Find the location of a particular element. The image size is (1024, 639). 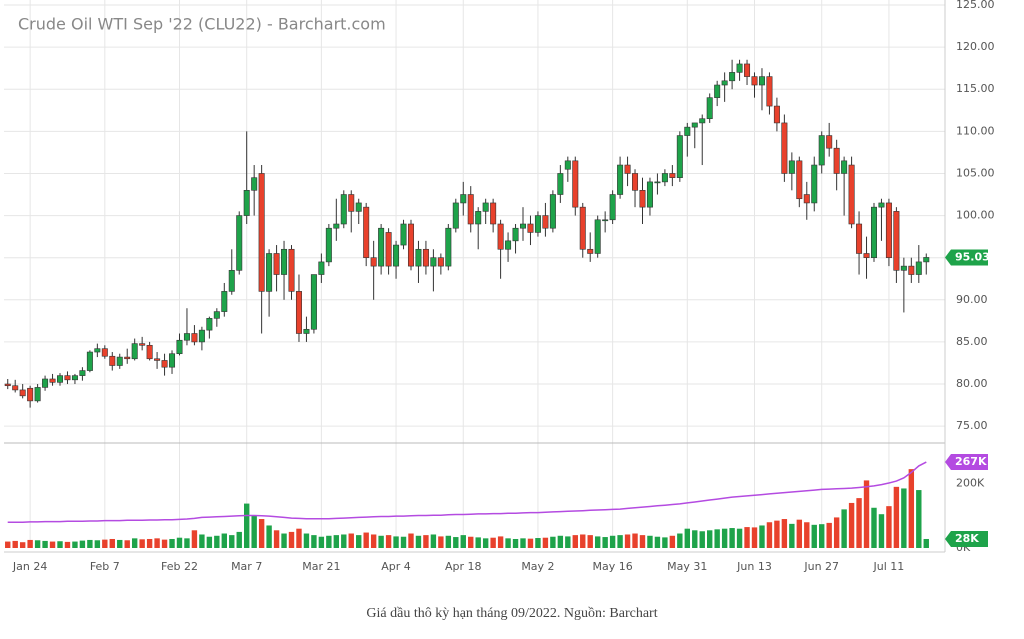

x-tick-label: Jan 24 is located at coordinates (29, 566).